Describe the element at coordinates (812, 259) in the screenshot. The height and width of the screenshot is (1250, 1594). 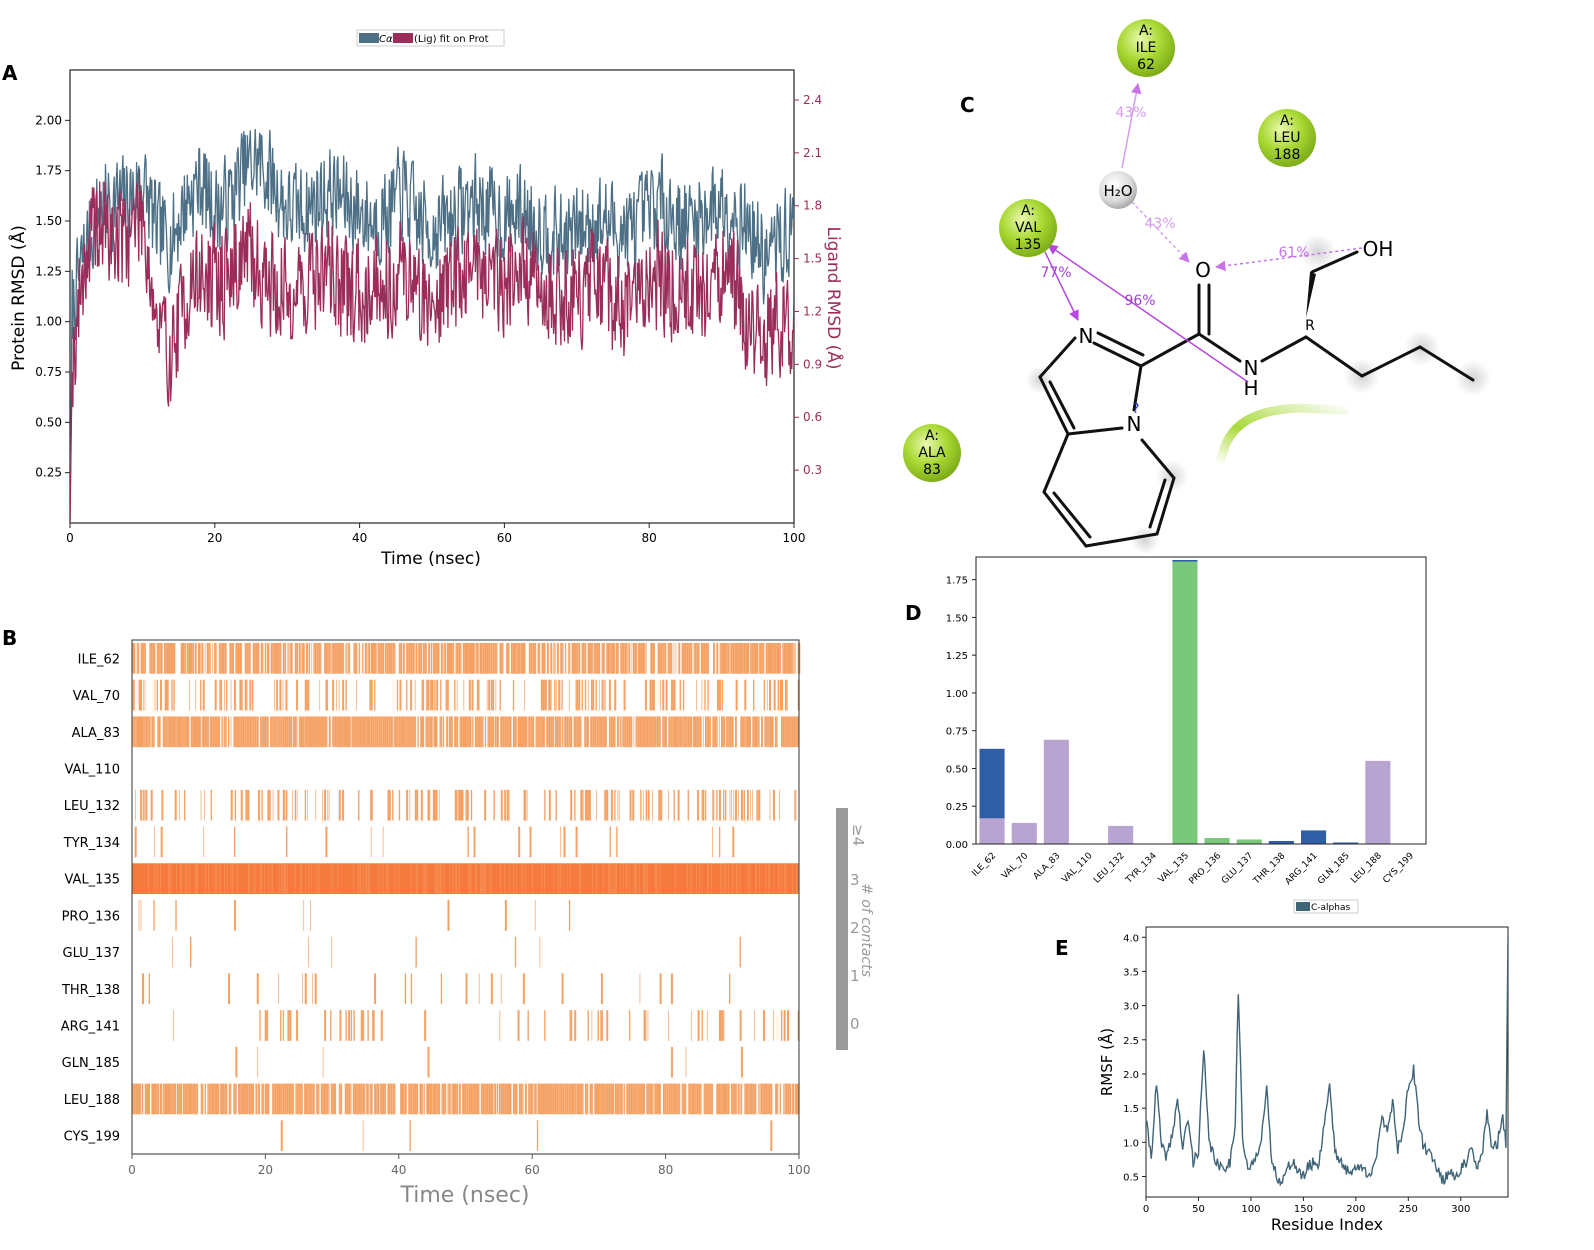
I see `y2-tick-label: 1.5` at that location.